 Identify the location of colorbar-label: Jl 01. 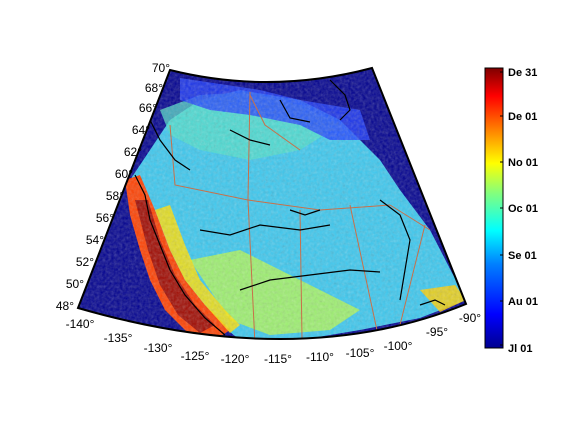
(520, 349).